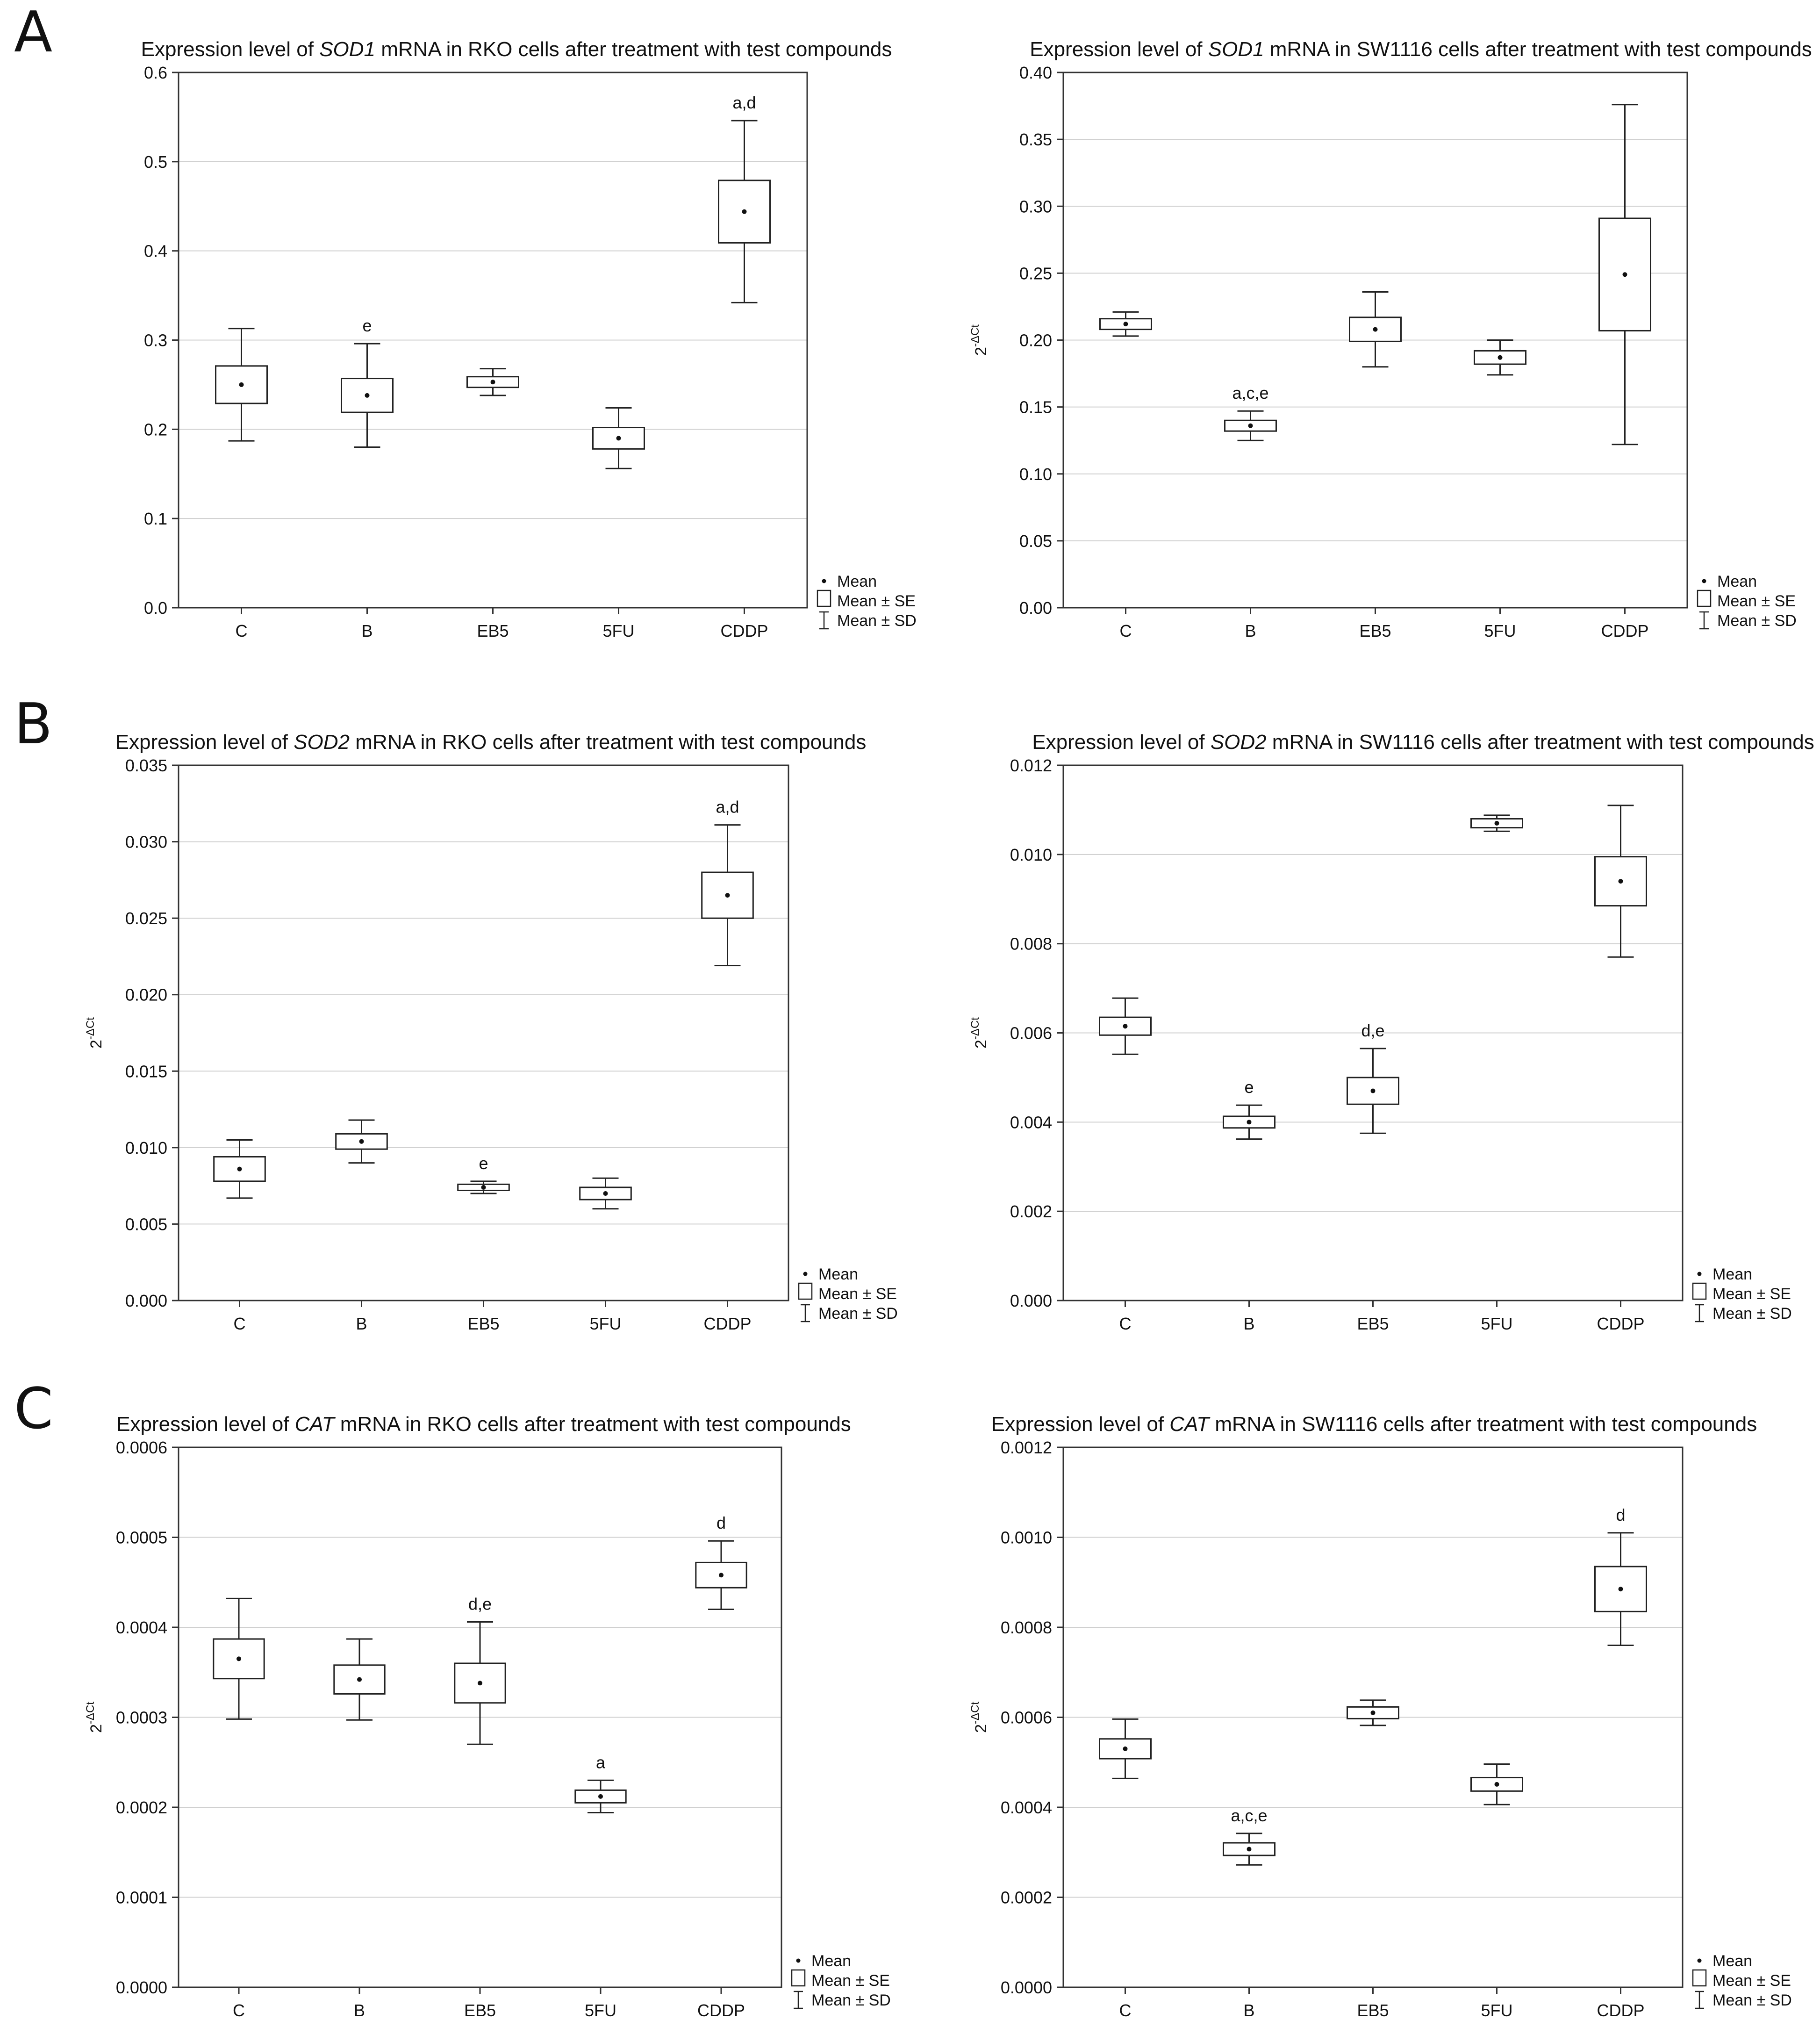  What do you see at coordinates (975, 1028) in the screenshot?
I see `y-axis-label-sup: -ΔCt` at bounding box center [975, 1028].